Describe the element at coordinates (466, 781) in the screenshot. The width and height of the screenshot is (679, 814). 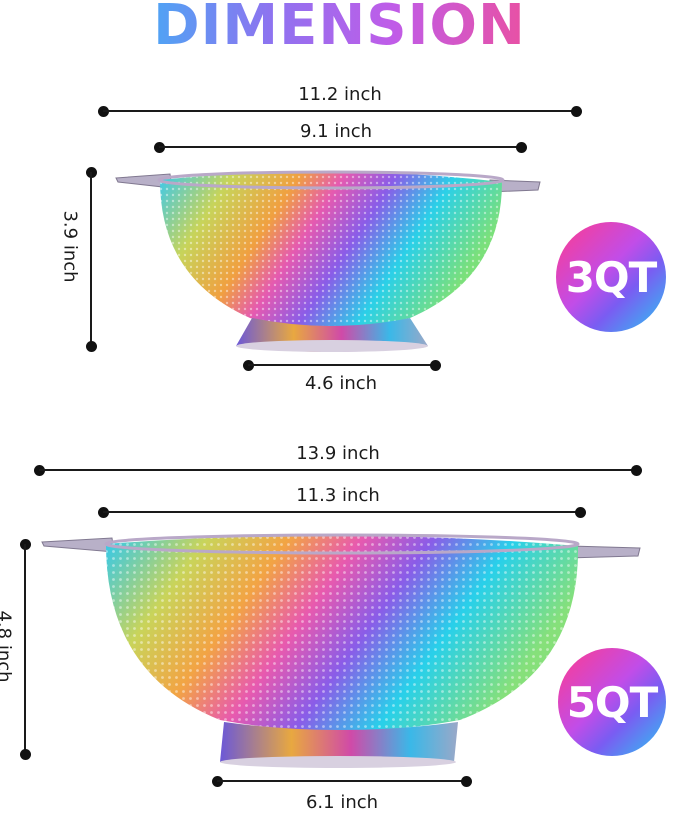
I see `large-base-end-dot` at that location.